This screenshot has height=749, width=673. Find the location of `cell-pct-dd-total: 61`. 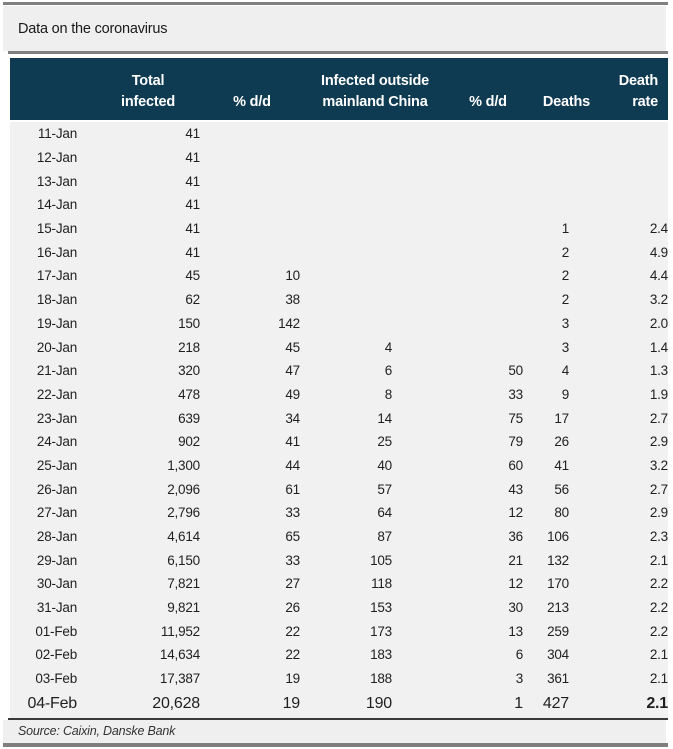

cell-pct-dd-total: 61 is located at coordinates (250, 489).